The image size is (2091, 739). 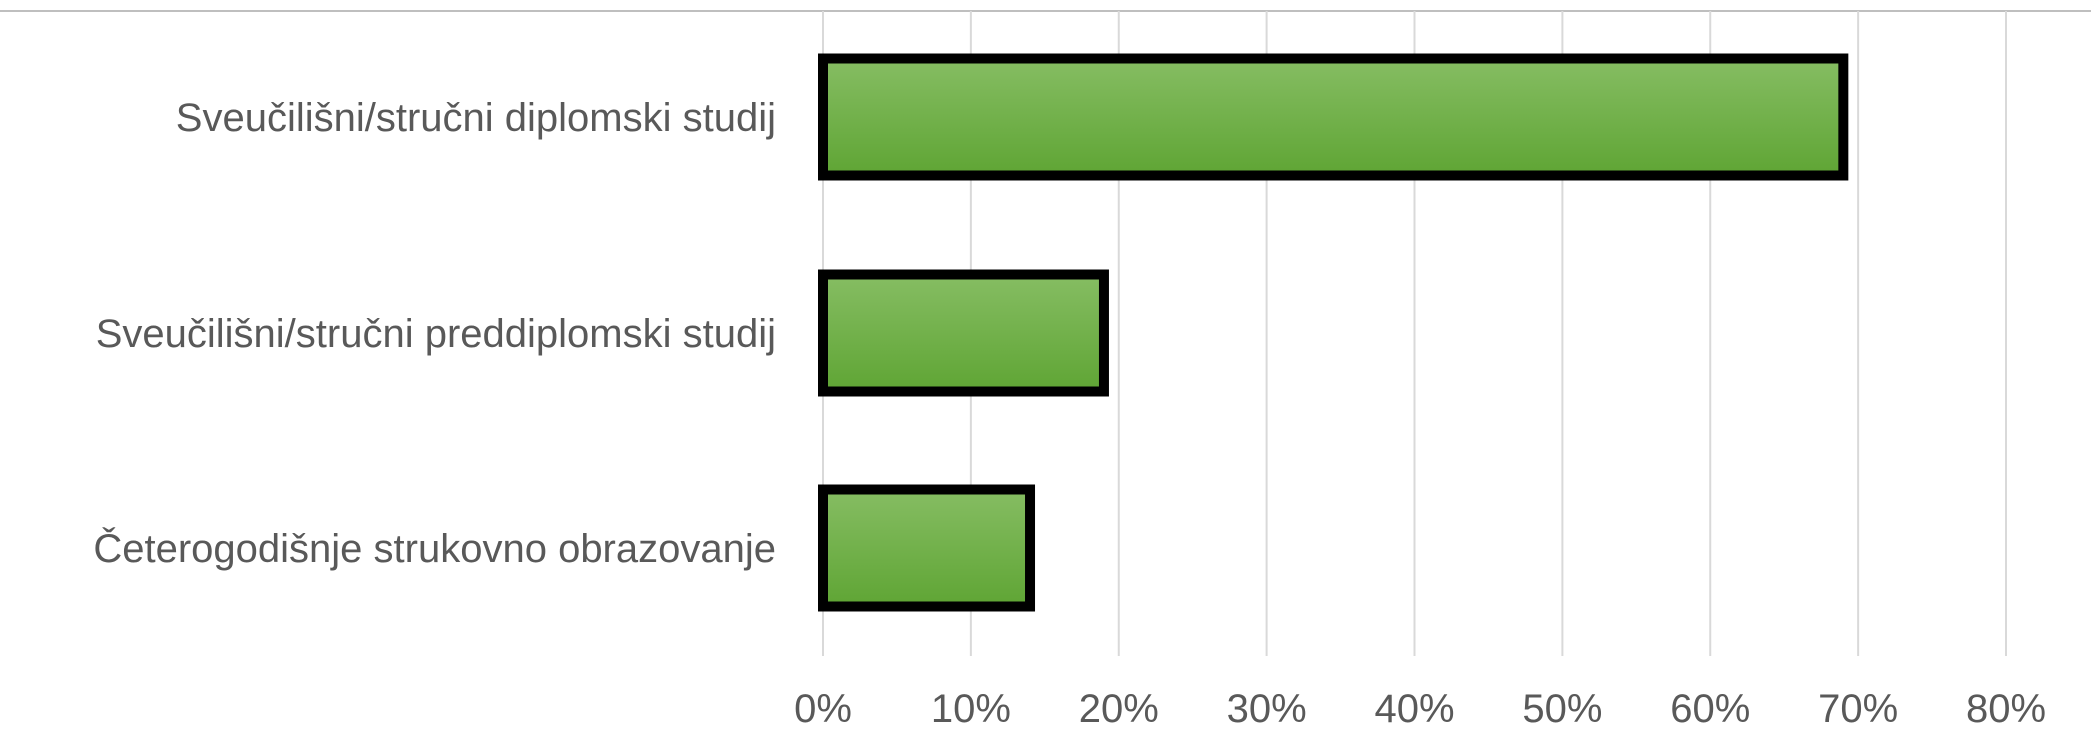 I want to click on x-tick-label: 50%, so click(x=1562, y=709).